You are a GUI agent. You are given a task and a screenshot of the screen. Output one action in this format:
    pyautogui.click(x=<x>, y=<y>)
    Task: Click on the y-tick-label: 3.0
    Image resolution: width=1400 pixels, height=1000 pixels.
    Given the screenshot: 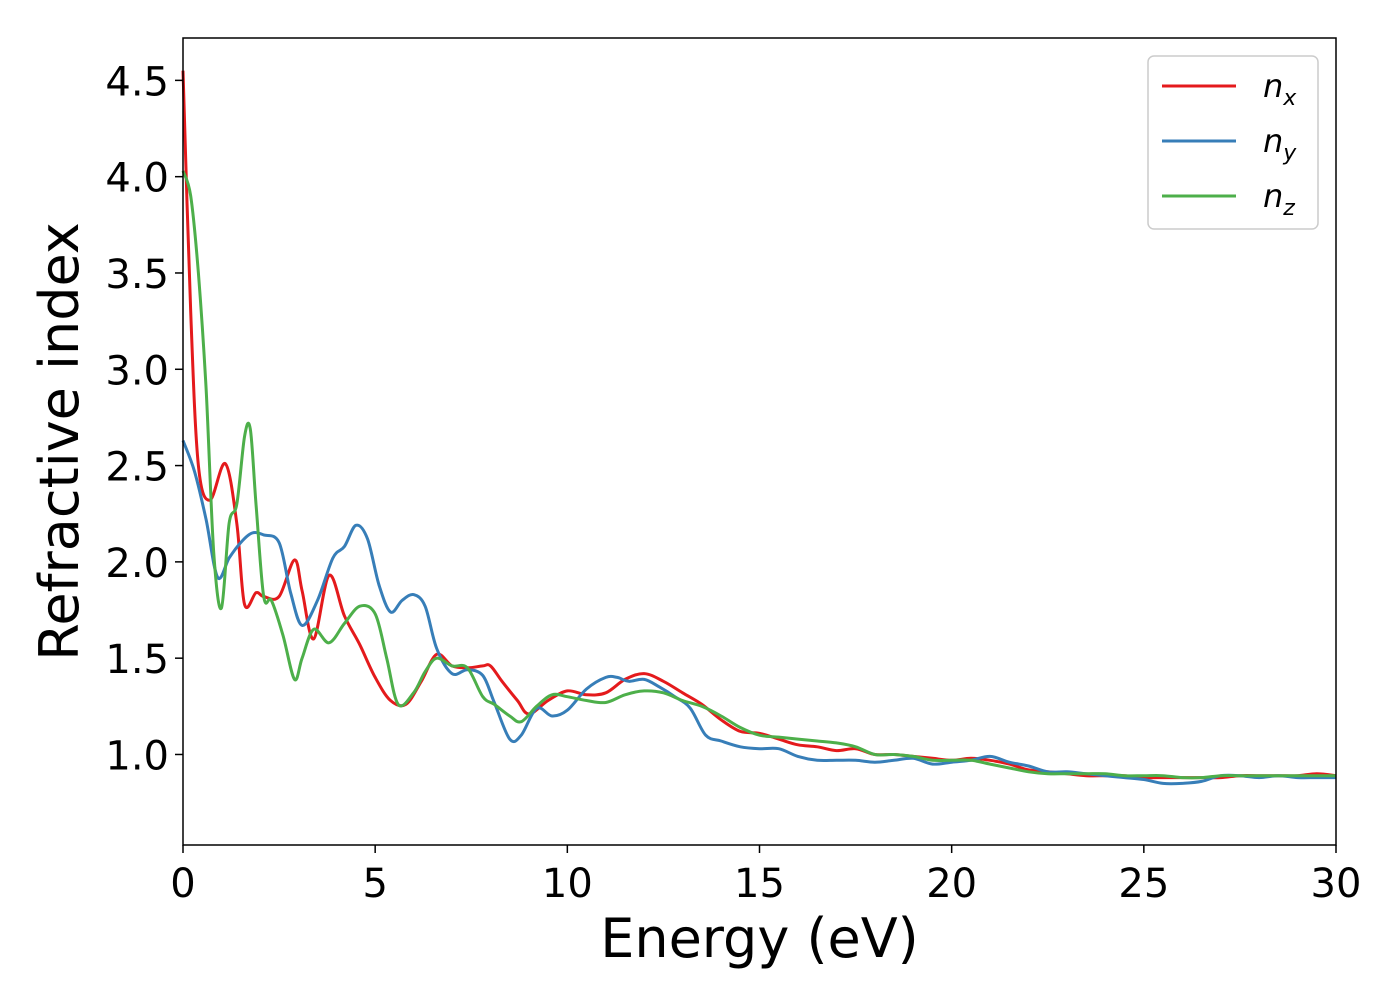 What is the action you would take?
    pyautogui.click(x=137, y=371)
    